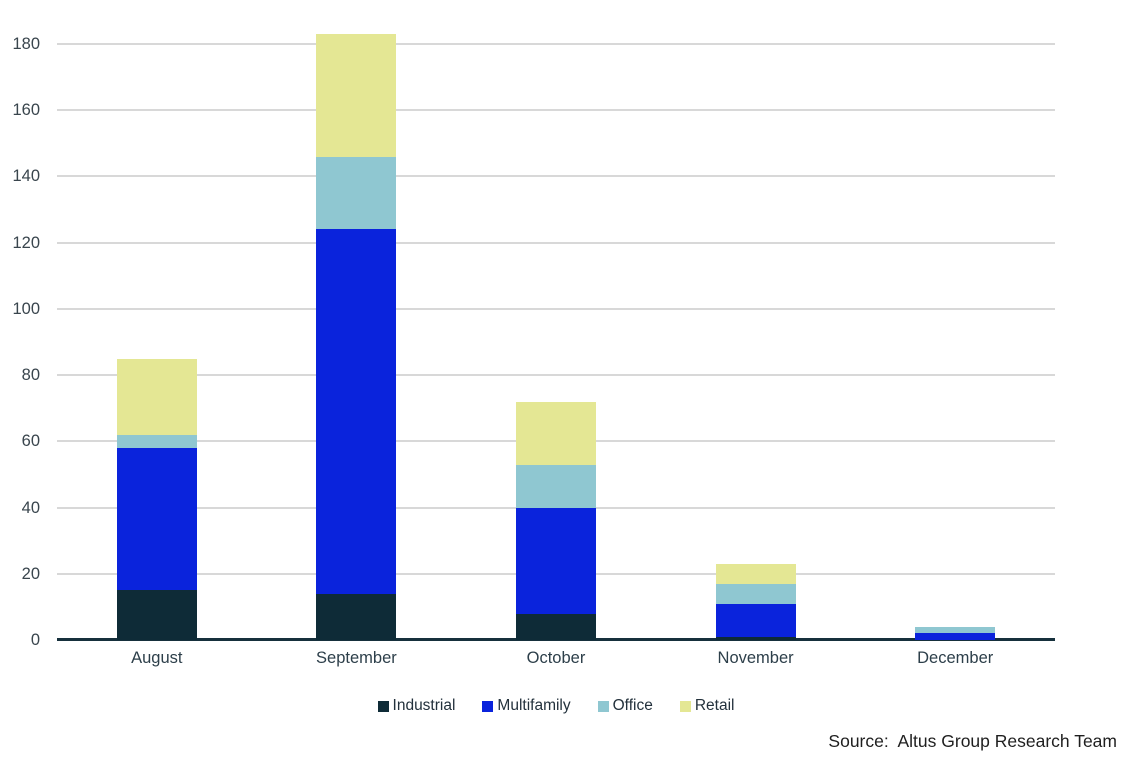 This screenshot has width=1131, height=765. I want to click on y-tick-label-80: 80, so click(30, 375).